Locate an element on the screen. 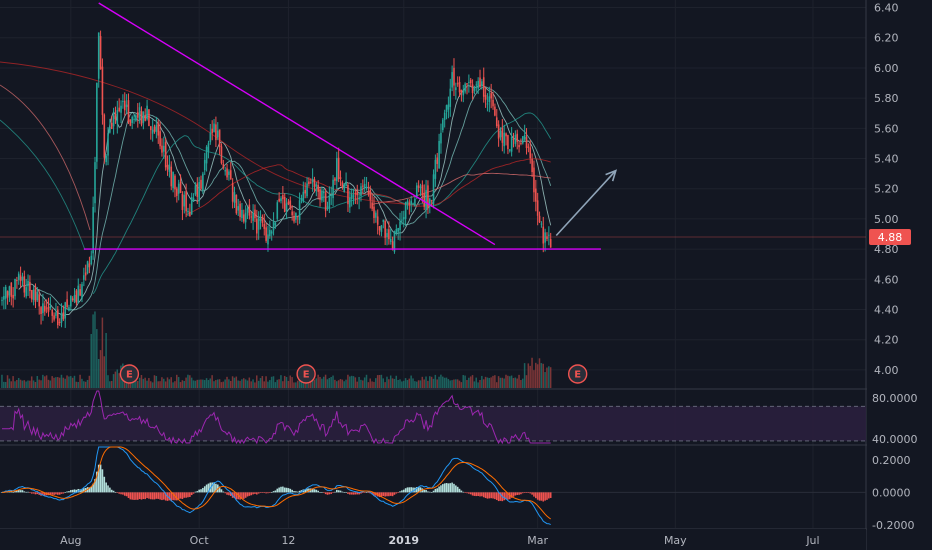 This screenshot has width=932, height=550. projection-arrow is located at coordinates (586, 203).